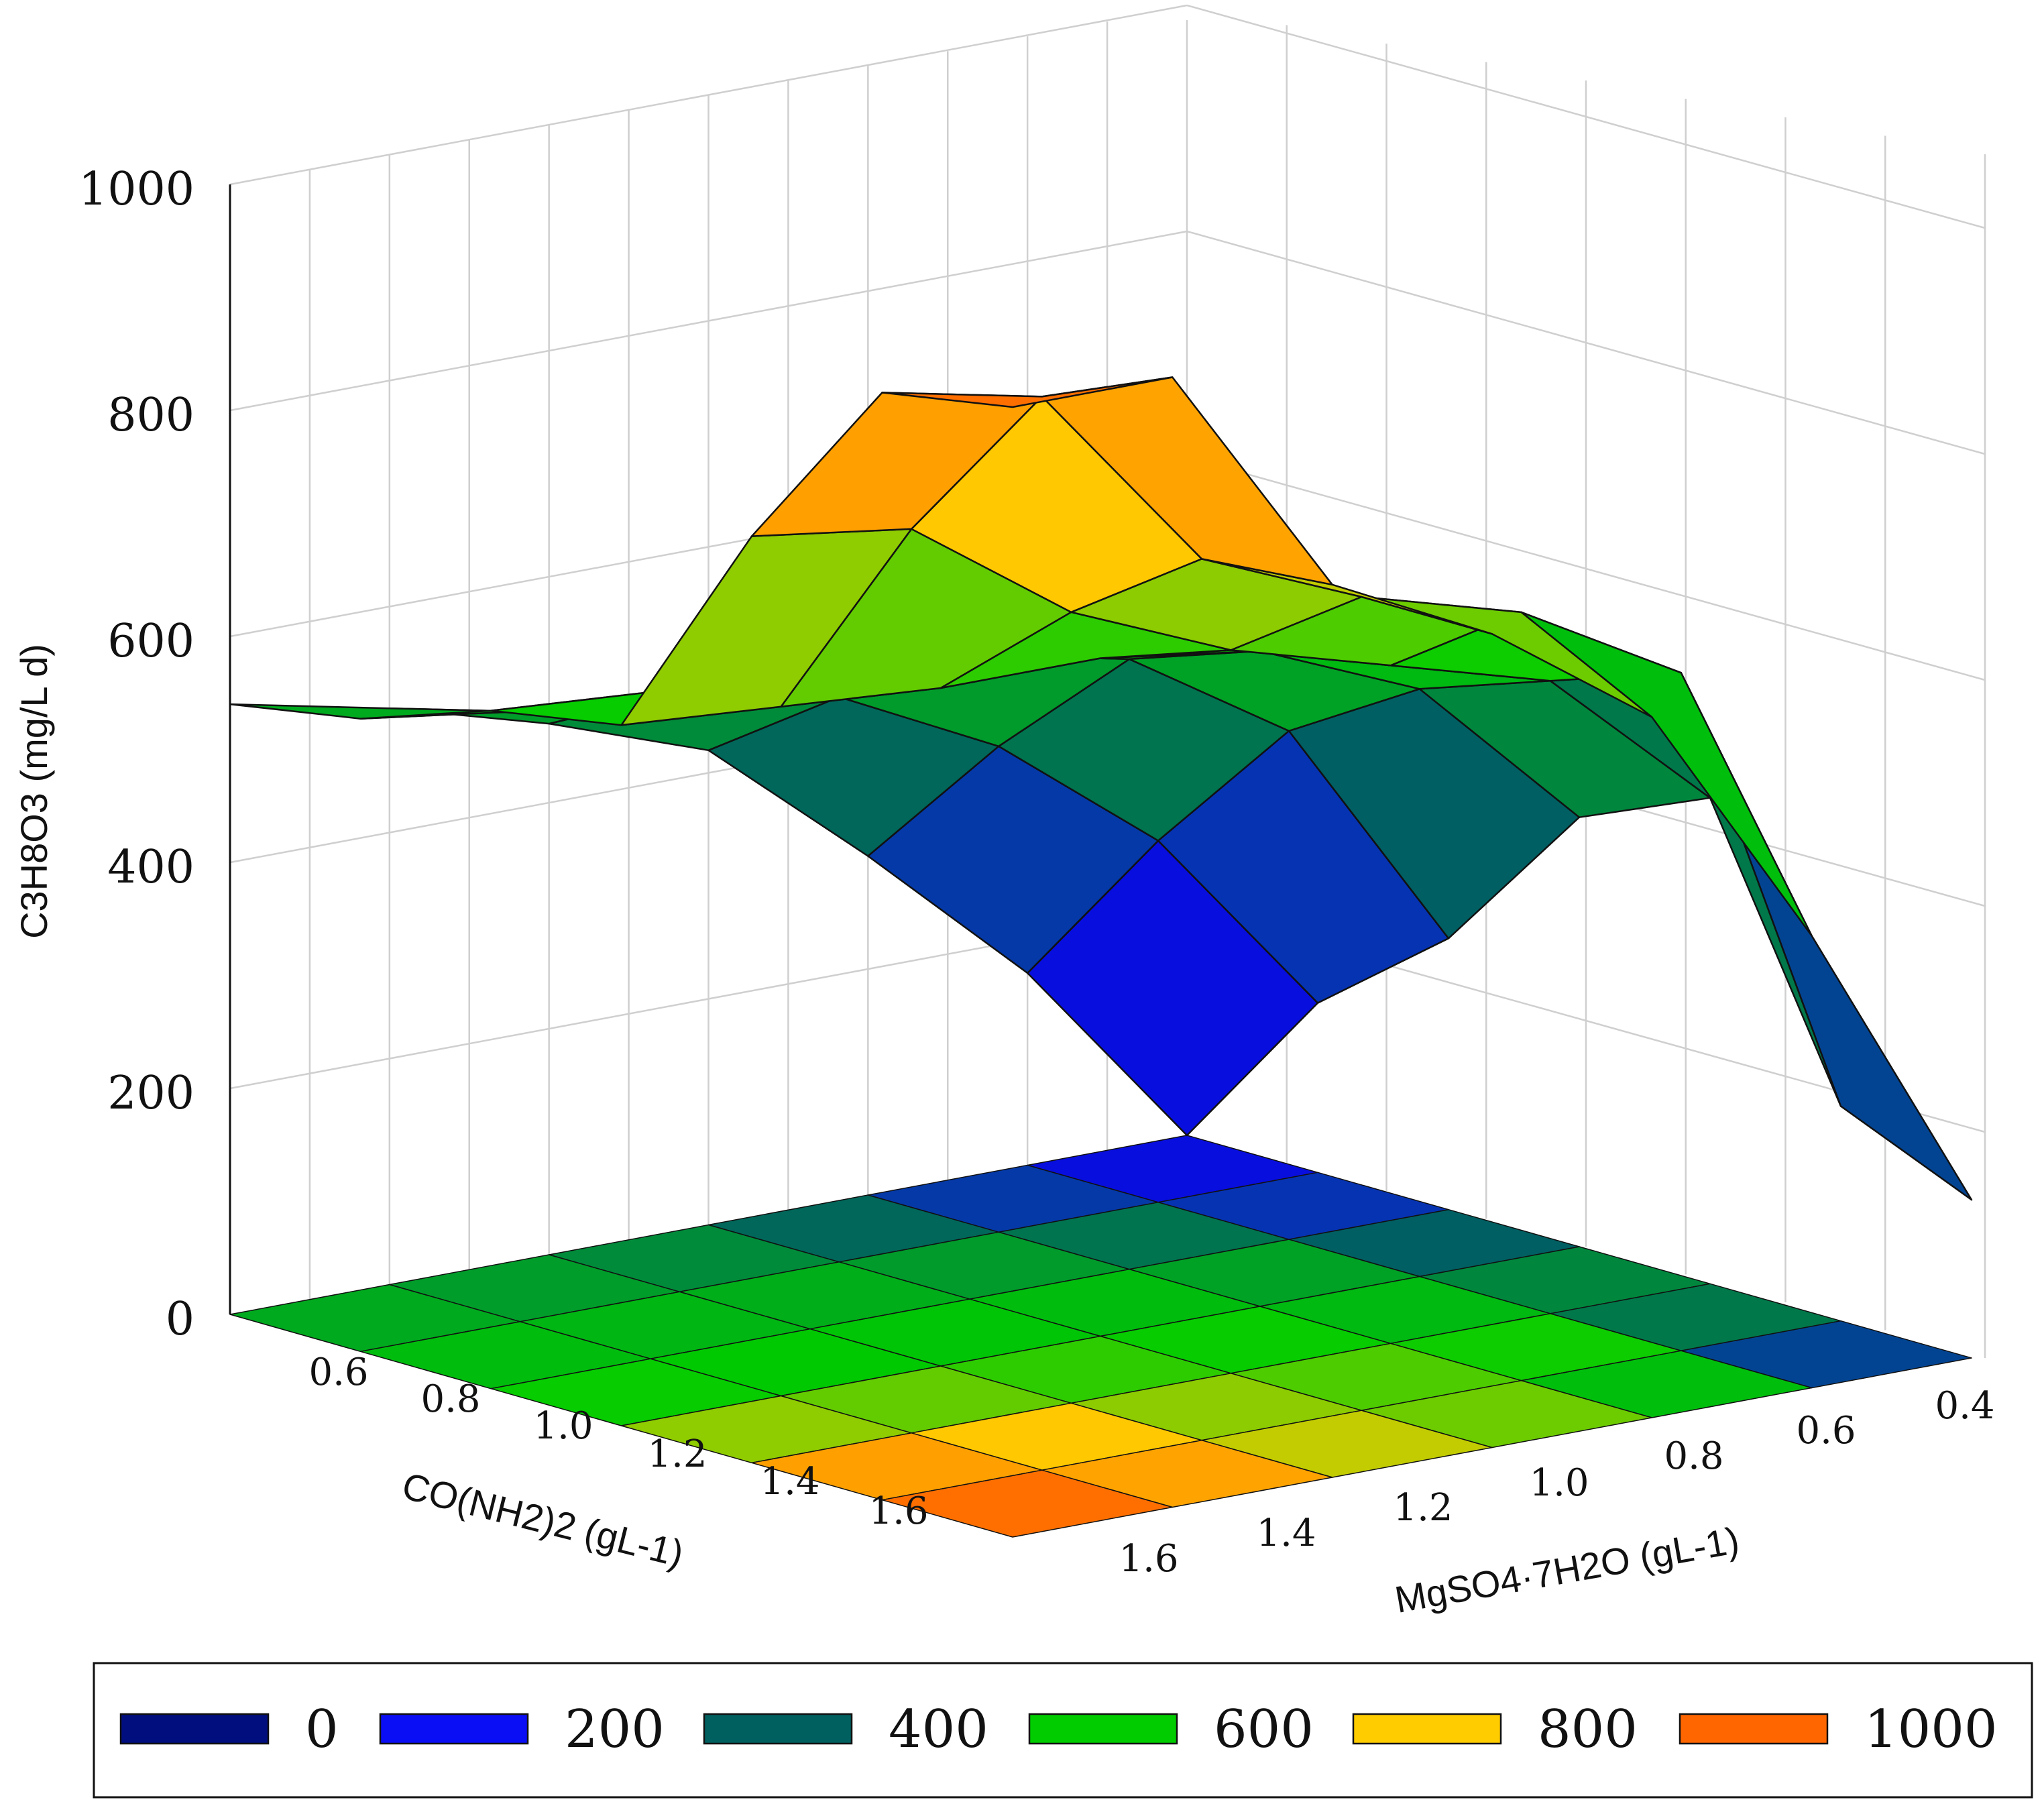 The image size is (2044, 1812). Describe the element at coordinates (1559, 1483) in the screenshot. I see `y-tick-label: 1.0` at that location.